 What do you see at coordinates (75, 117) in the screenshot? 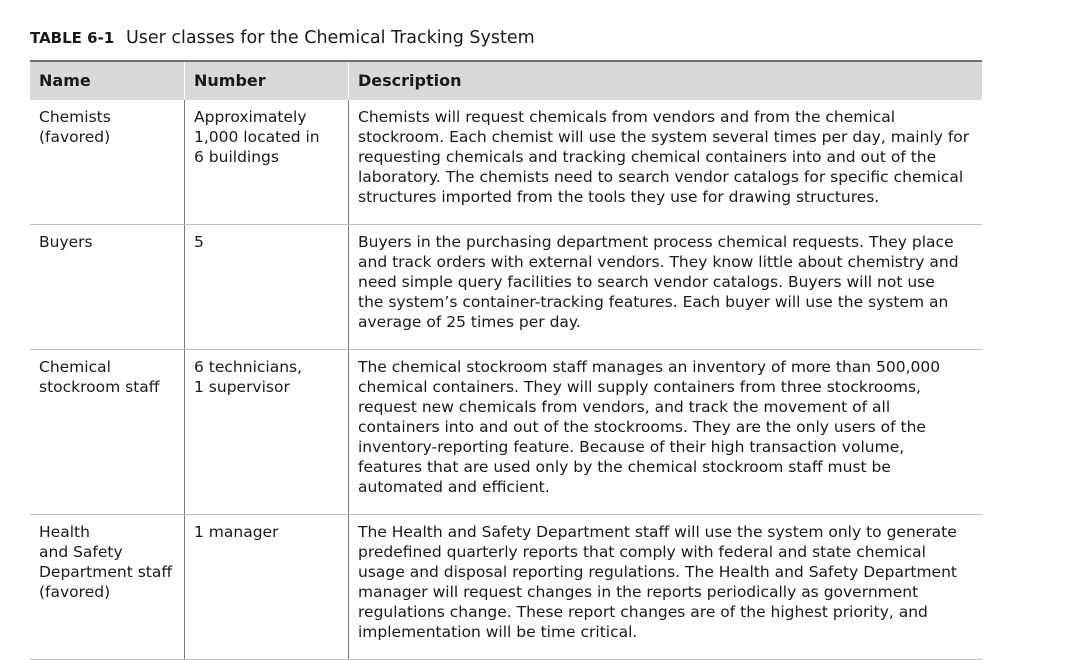
I see `name-line: Chemists` at bounding box center [75, 117].